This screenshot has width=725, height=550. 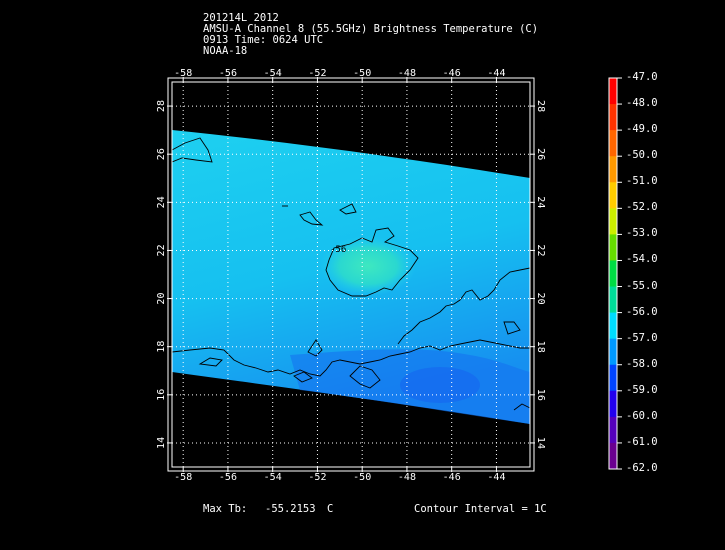 What do you see at coordinates (228, 73) in the screenshot?
I see `lon-label-top: -56` at bounding box center [228, 73].